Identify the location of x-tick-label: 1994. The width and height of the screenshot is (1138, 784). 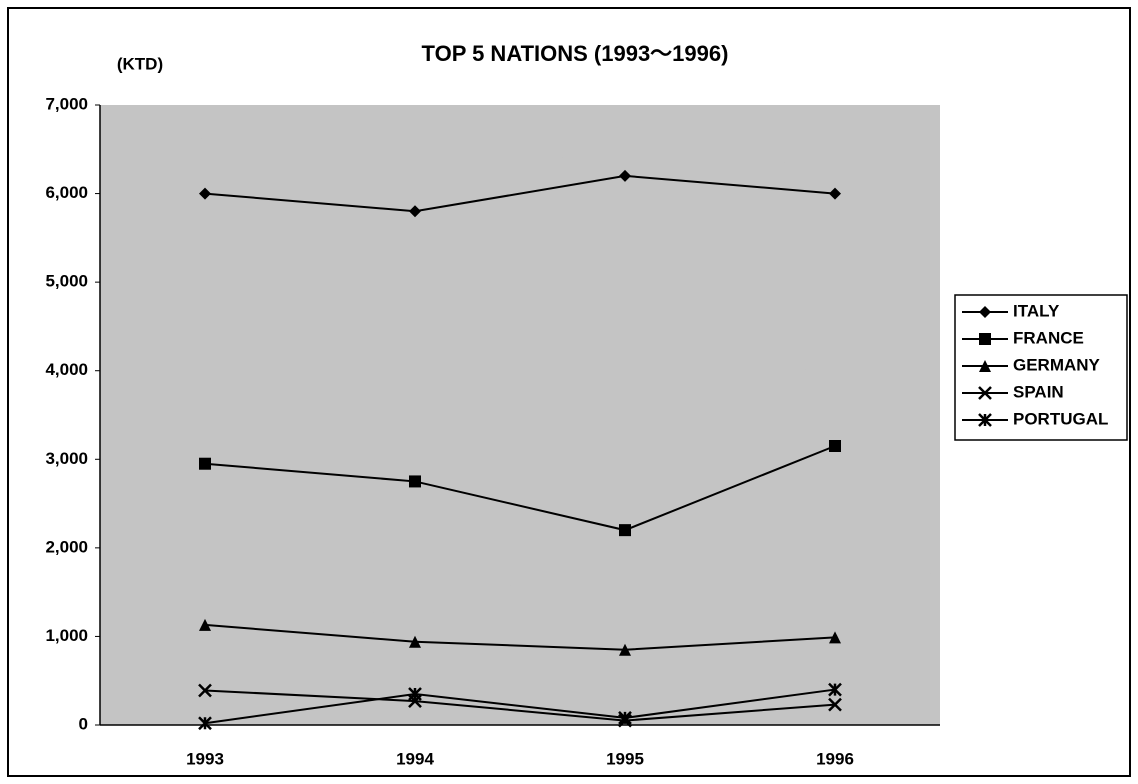
(415, 758).